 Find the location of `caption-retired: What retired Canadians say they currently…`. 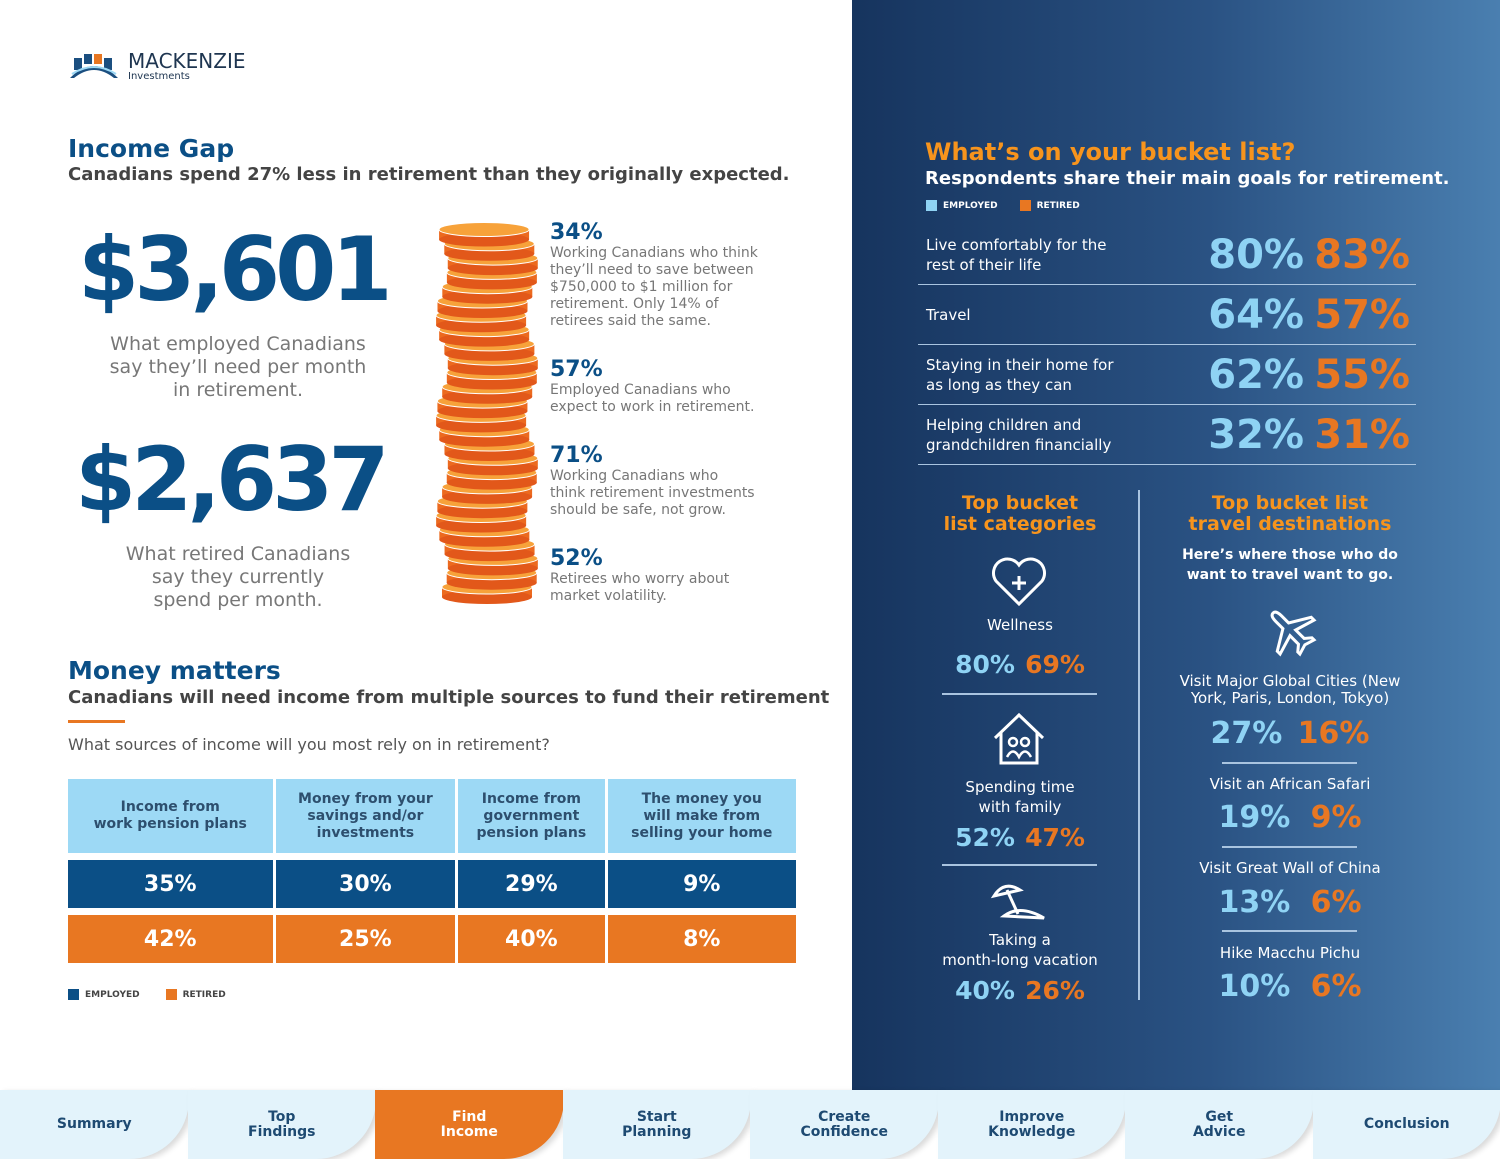

caption-retired: What retired Canadians say they currently… is located at coordinates (238, 577).